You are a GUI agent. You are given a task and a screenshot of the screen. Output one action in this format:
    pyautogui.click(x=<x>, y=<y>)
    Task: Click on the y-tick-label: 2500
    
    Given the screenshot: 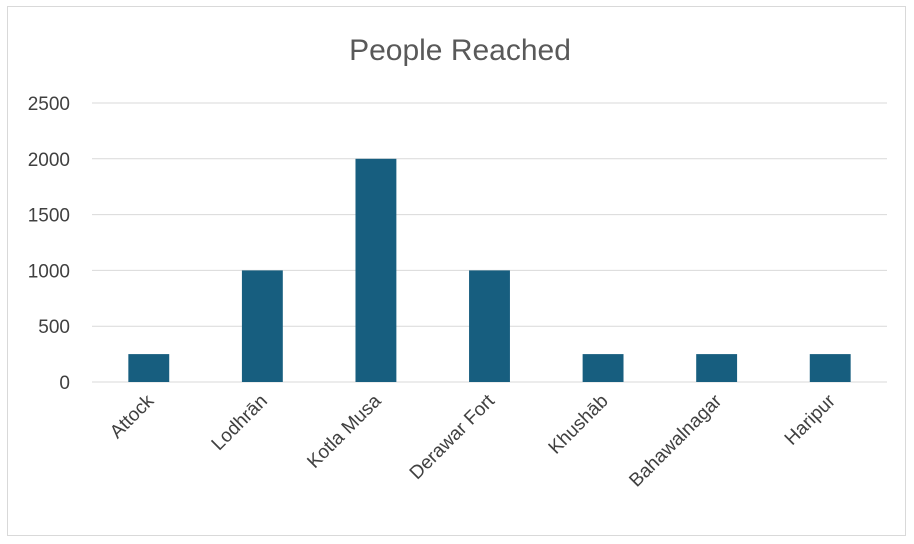 What is the action you would take?
    pyautogui.click(x=49, y=104)
    